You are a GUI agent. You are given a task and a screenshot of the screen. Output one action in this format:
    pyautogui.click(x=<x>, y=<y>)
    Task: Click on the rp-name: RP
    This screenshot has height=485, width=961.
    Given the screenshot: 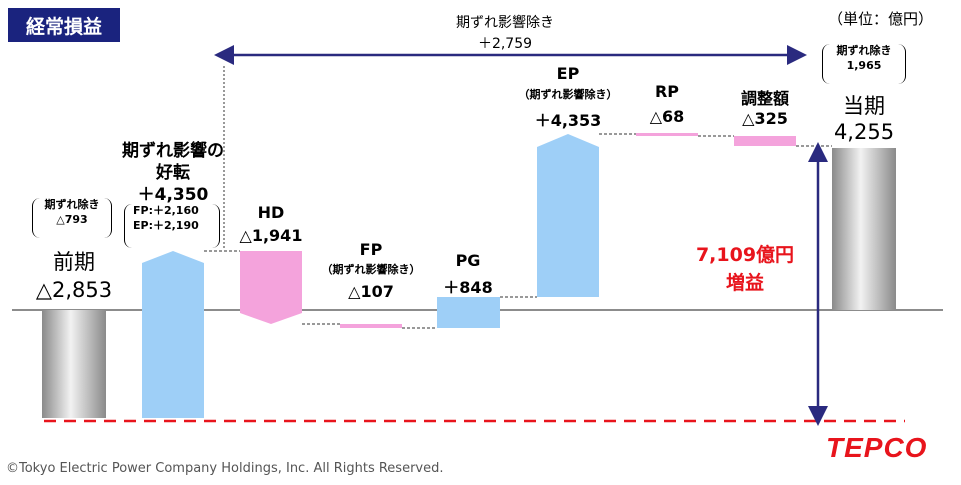 What is the action you would take?
    pyautogui.click(x=667, y=91)
    